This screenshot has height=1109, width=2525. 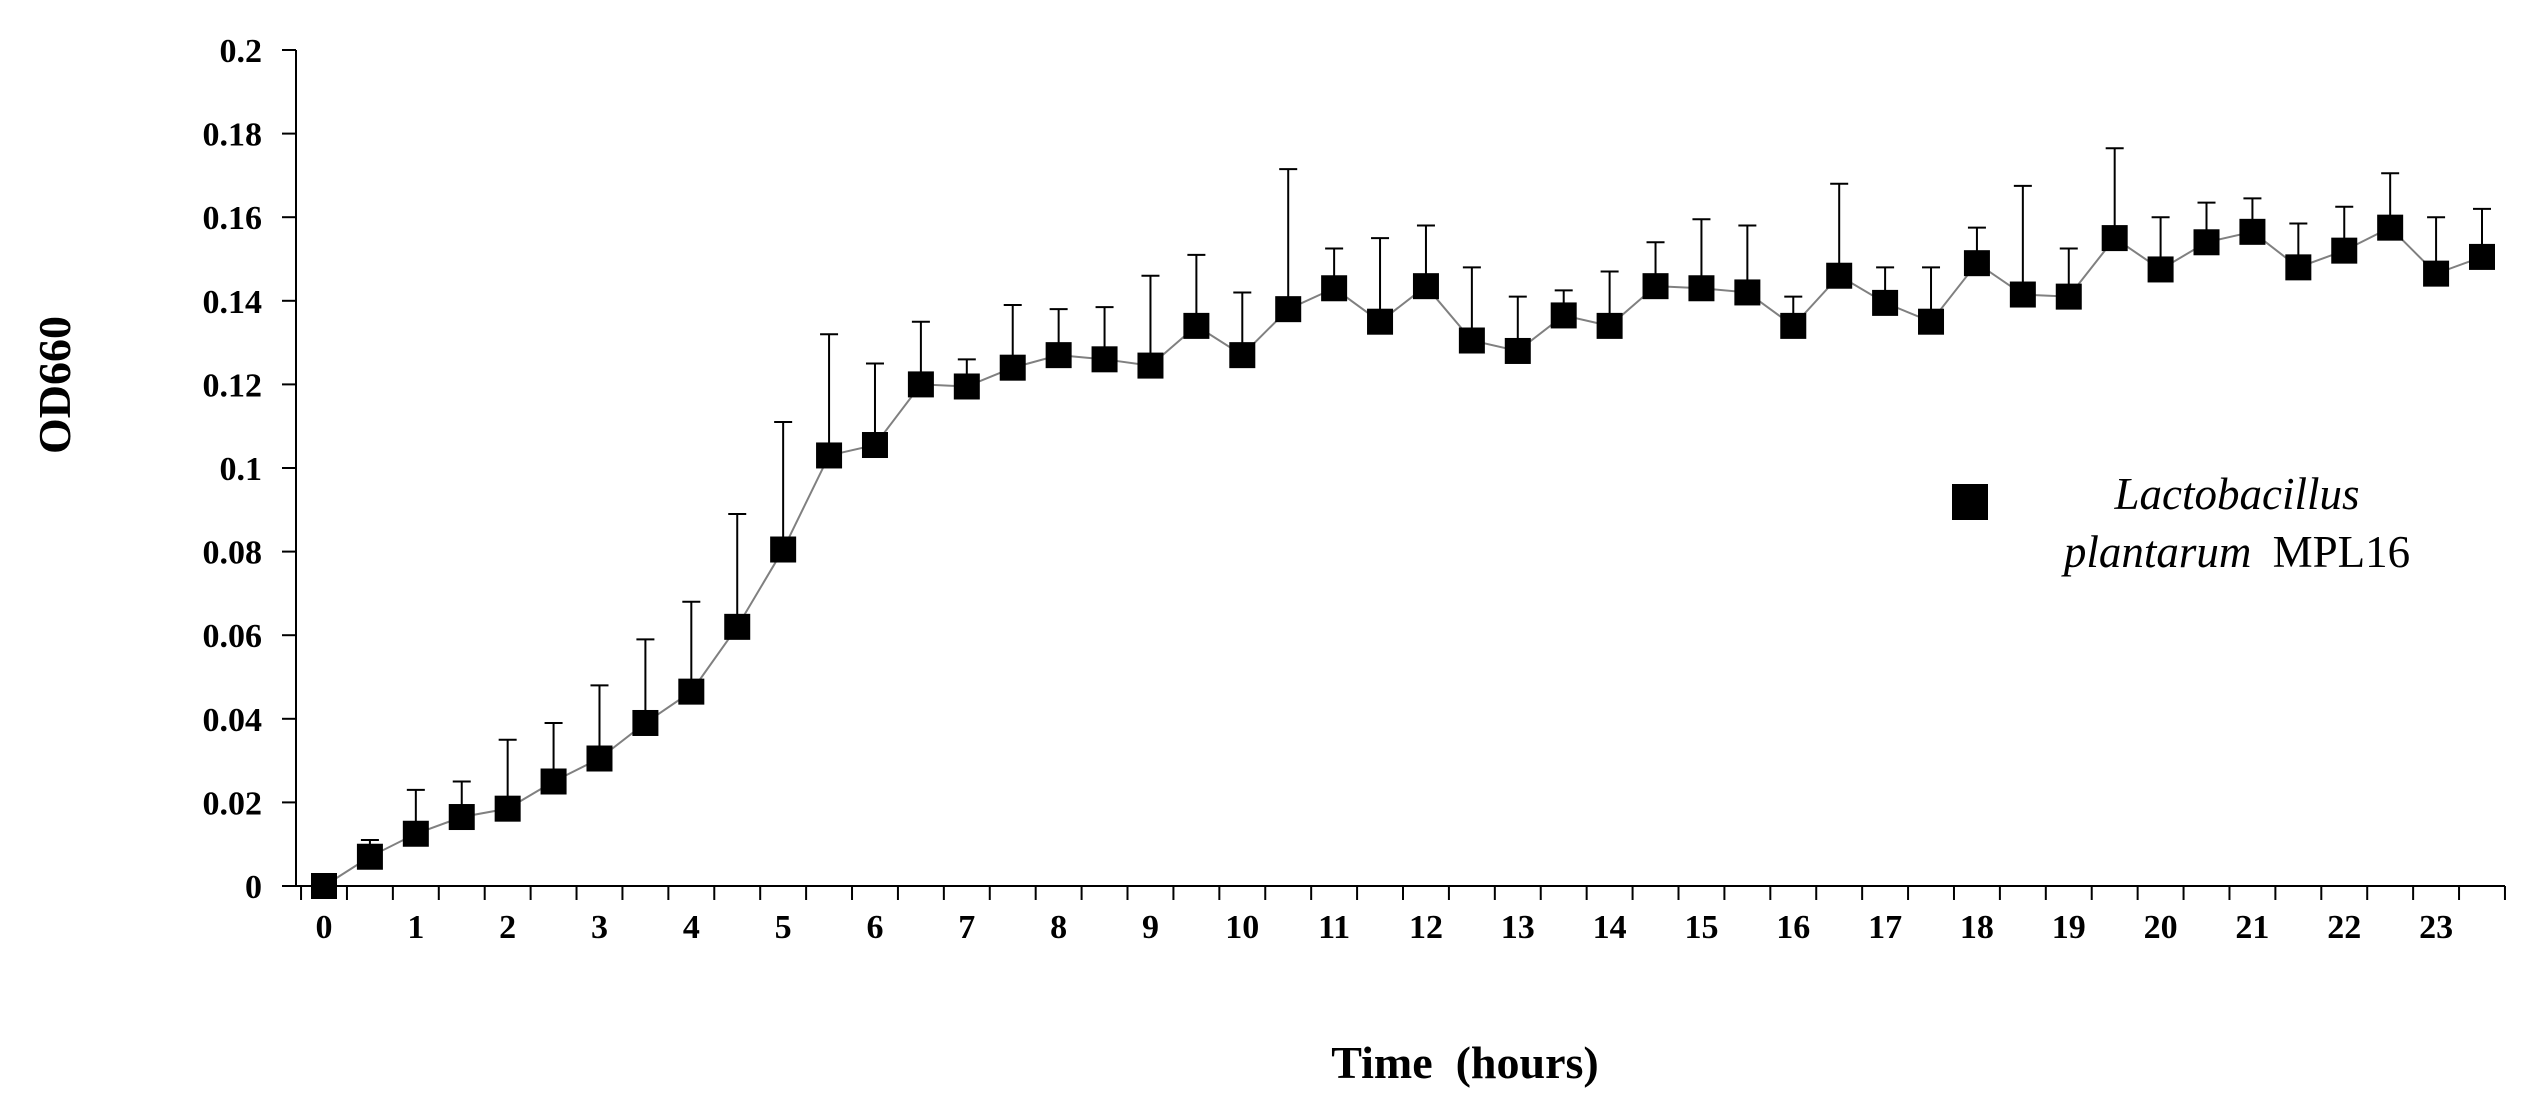 I want to click on y-tick-label: 0.02, so click(x=233, y=803).